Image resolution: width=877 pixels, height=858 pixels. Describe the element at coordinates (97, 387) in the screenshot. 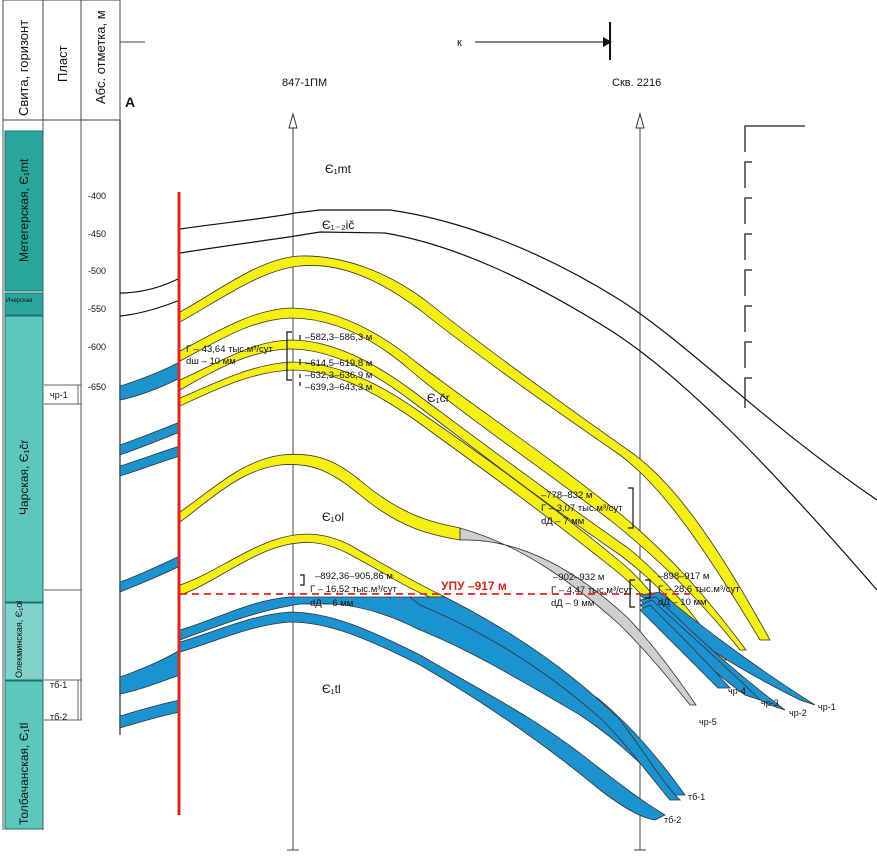

I see `elev-tick: -650` at that location.